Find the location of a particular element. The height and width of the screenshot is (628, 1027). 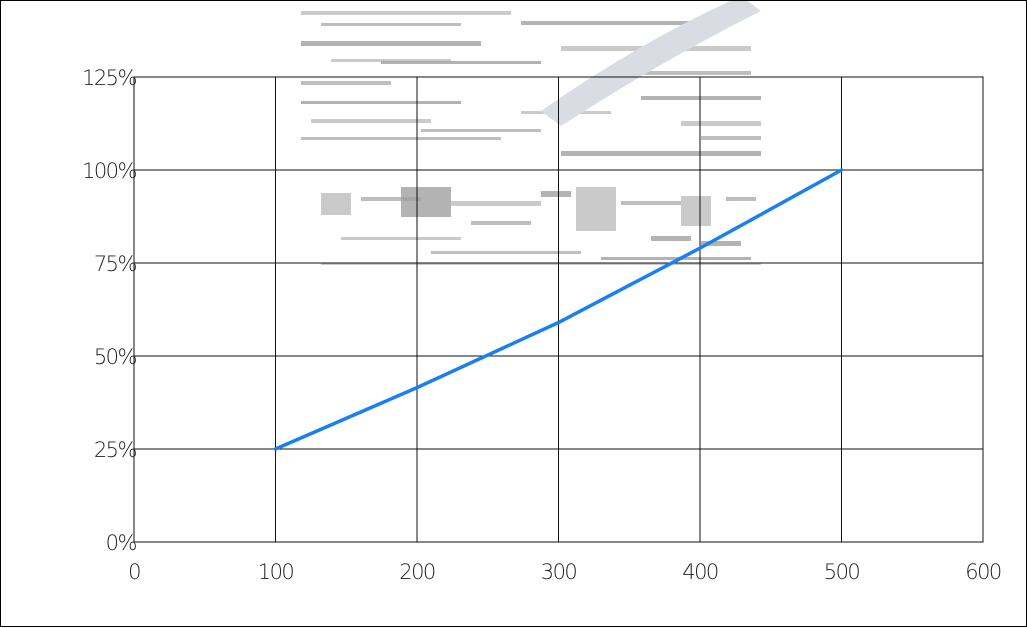

y-tick-label: 75% is located at coordinates (115, 264).